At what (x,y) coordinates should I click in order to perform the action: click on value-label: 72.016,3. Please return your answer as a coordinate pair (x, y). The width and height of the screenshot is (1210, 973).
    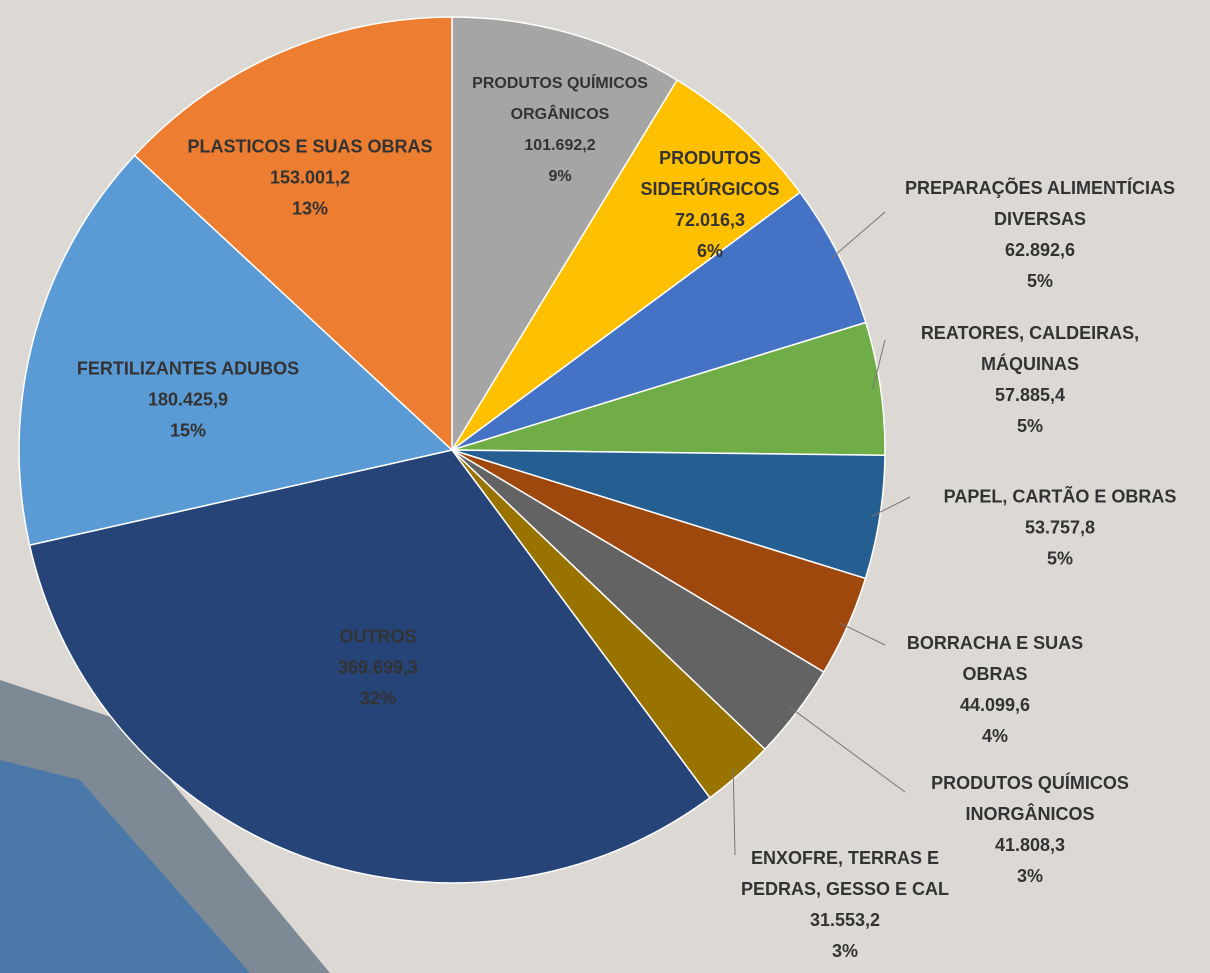
    Looking at the image, I should click on (710, 220).